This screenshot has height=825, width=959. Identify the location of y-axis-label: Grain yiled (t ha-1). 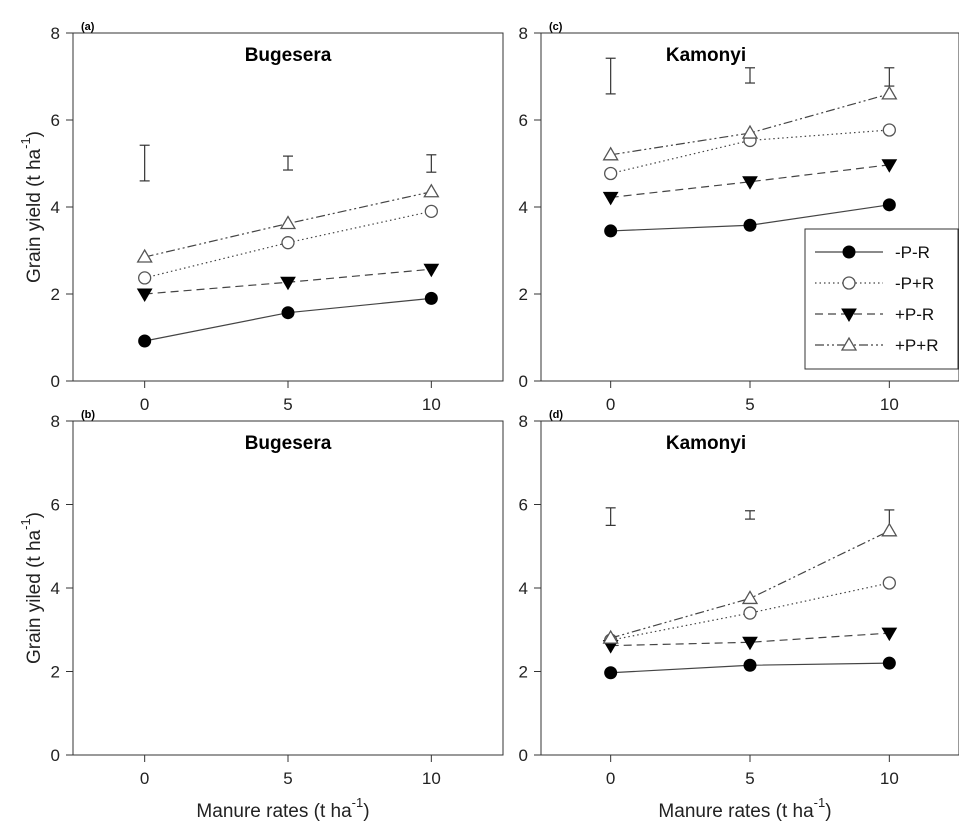
(31, 588).